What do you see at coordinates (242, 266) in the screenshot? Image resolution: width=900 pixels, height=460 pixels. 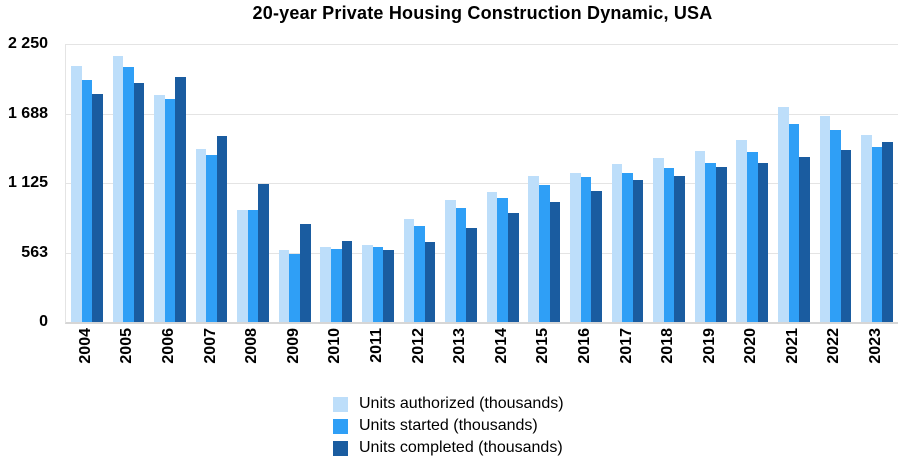 I see `bar-authorized-2008` at bounding box center [242, 266].